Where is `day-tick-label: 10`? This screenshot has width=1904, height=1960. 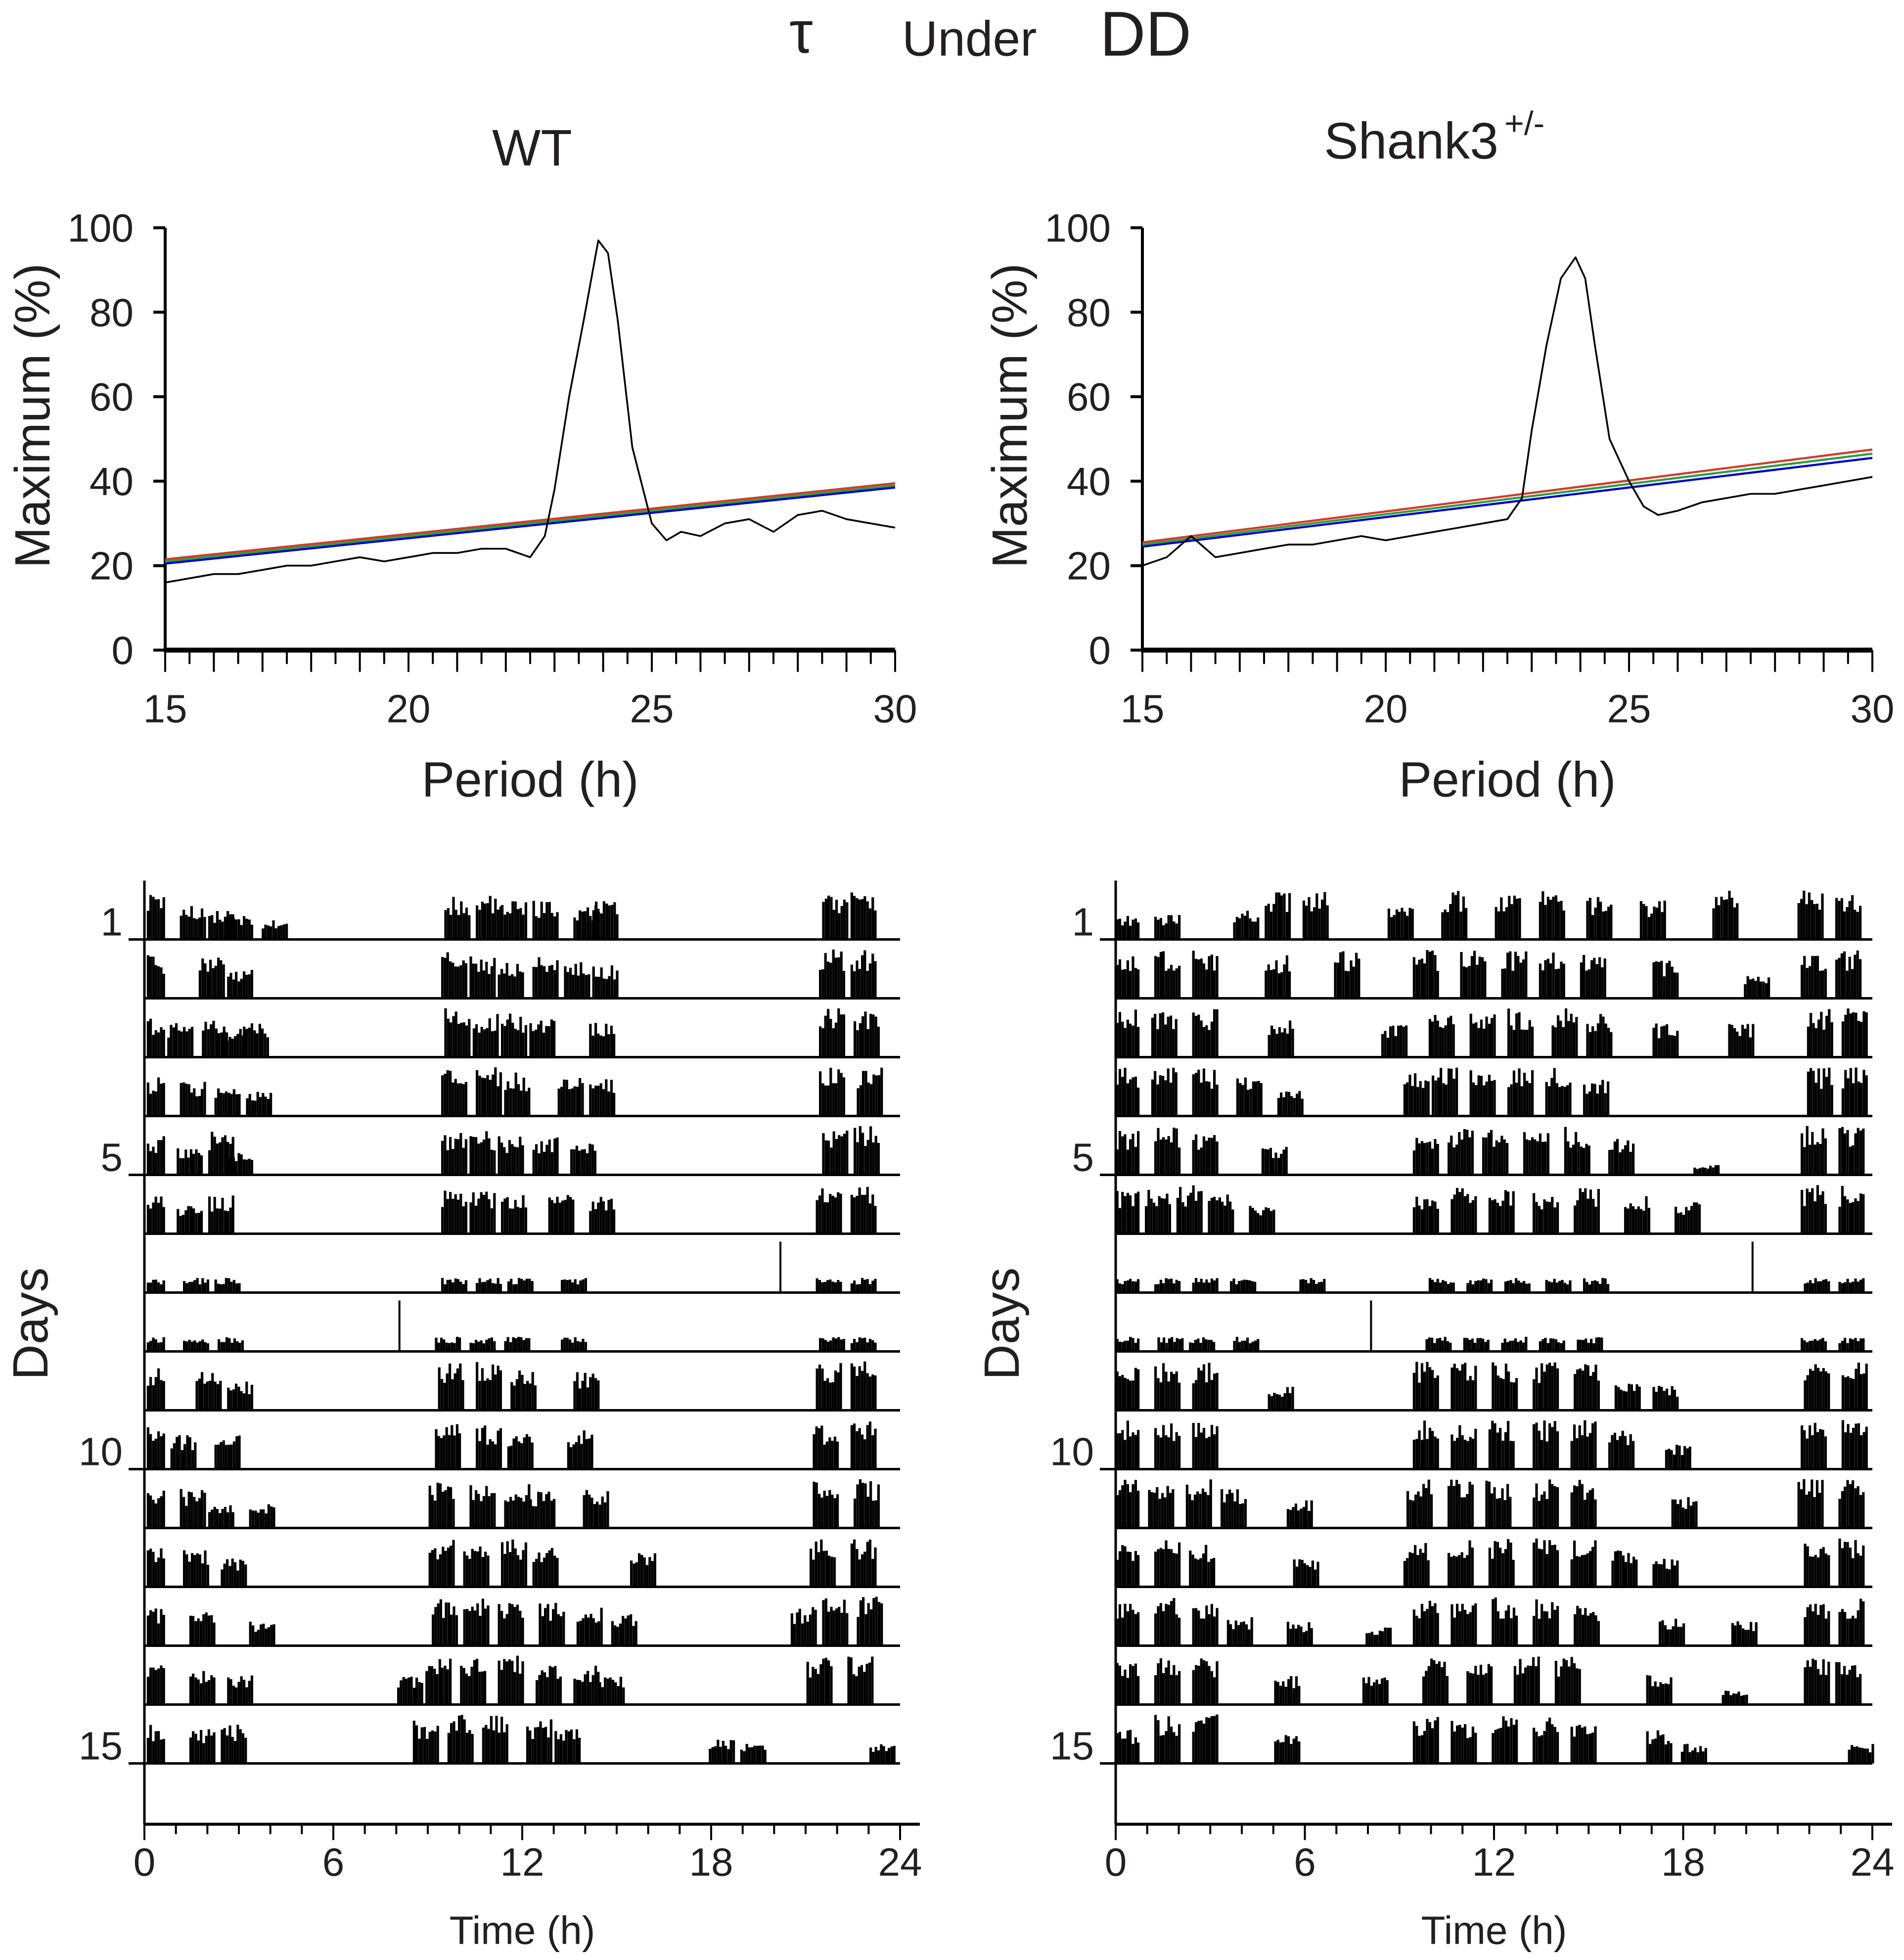
day-tick-label: 10 is located at coordinates (1072, 1452).